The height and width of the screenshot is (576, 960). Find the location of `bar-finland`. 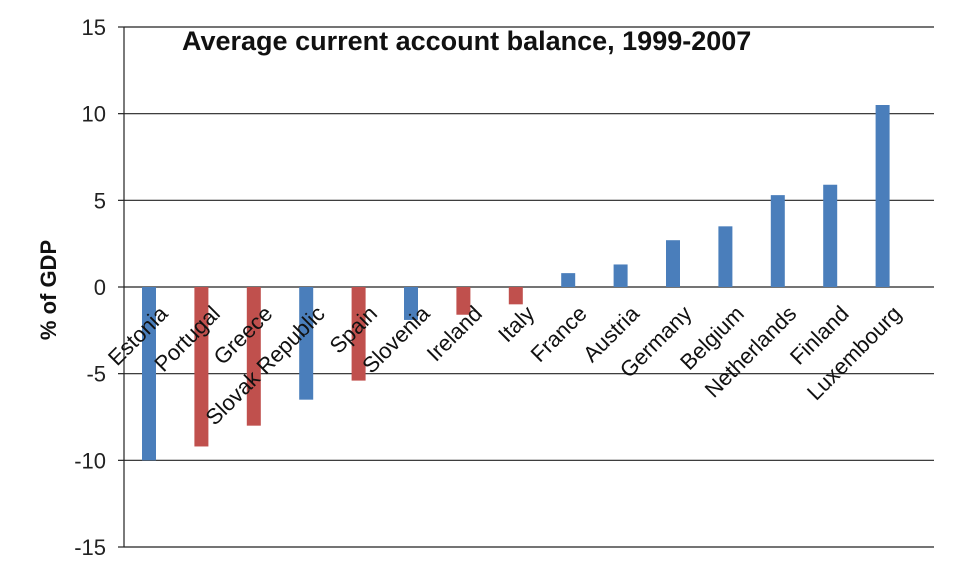

bar-finland is located at coordinates (830, 235).